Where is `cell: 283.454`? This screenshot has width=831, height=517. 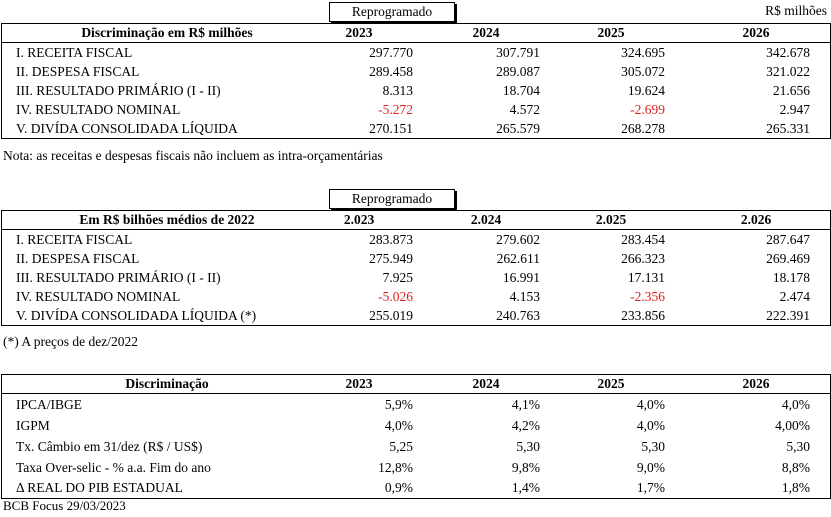 cell: 283.454 is located at coordinates (643, 239).